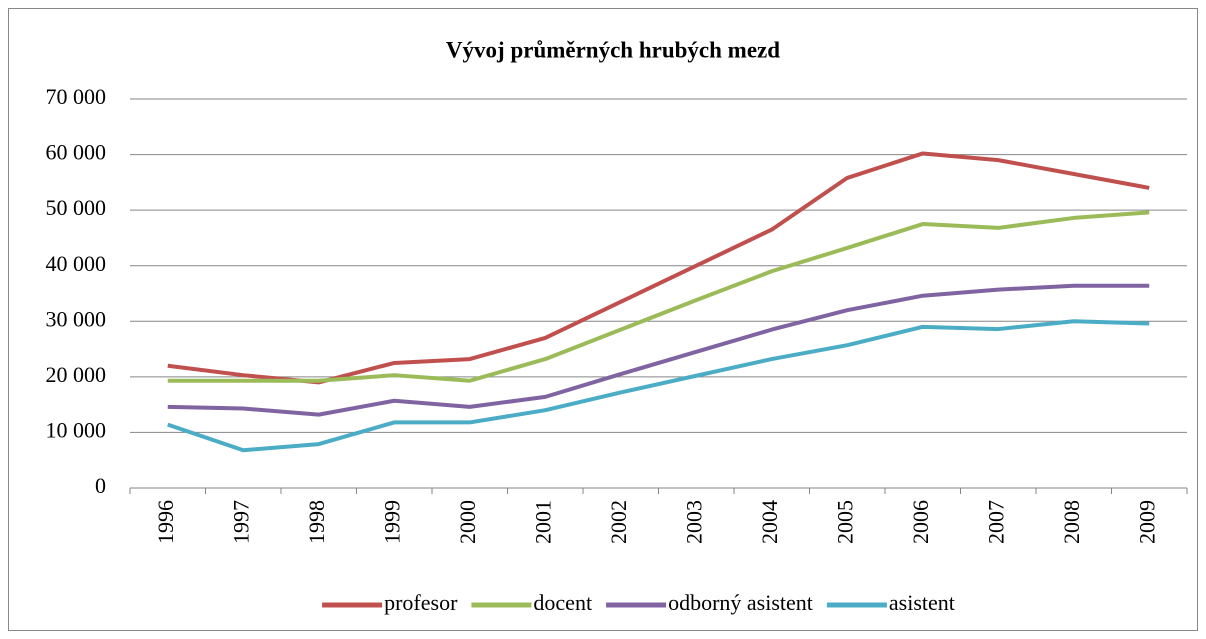 The height and width of the screenshot is (639, 1206). What do you see at coordinates (76, 152) in the screenshot?
I see `y-tick-label: 60 000` at bounding box center [76, 152].